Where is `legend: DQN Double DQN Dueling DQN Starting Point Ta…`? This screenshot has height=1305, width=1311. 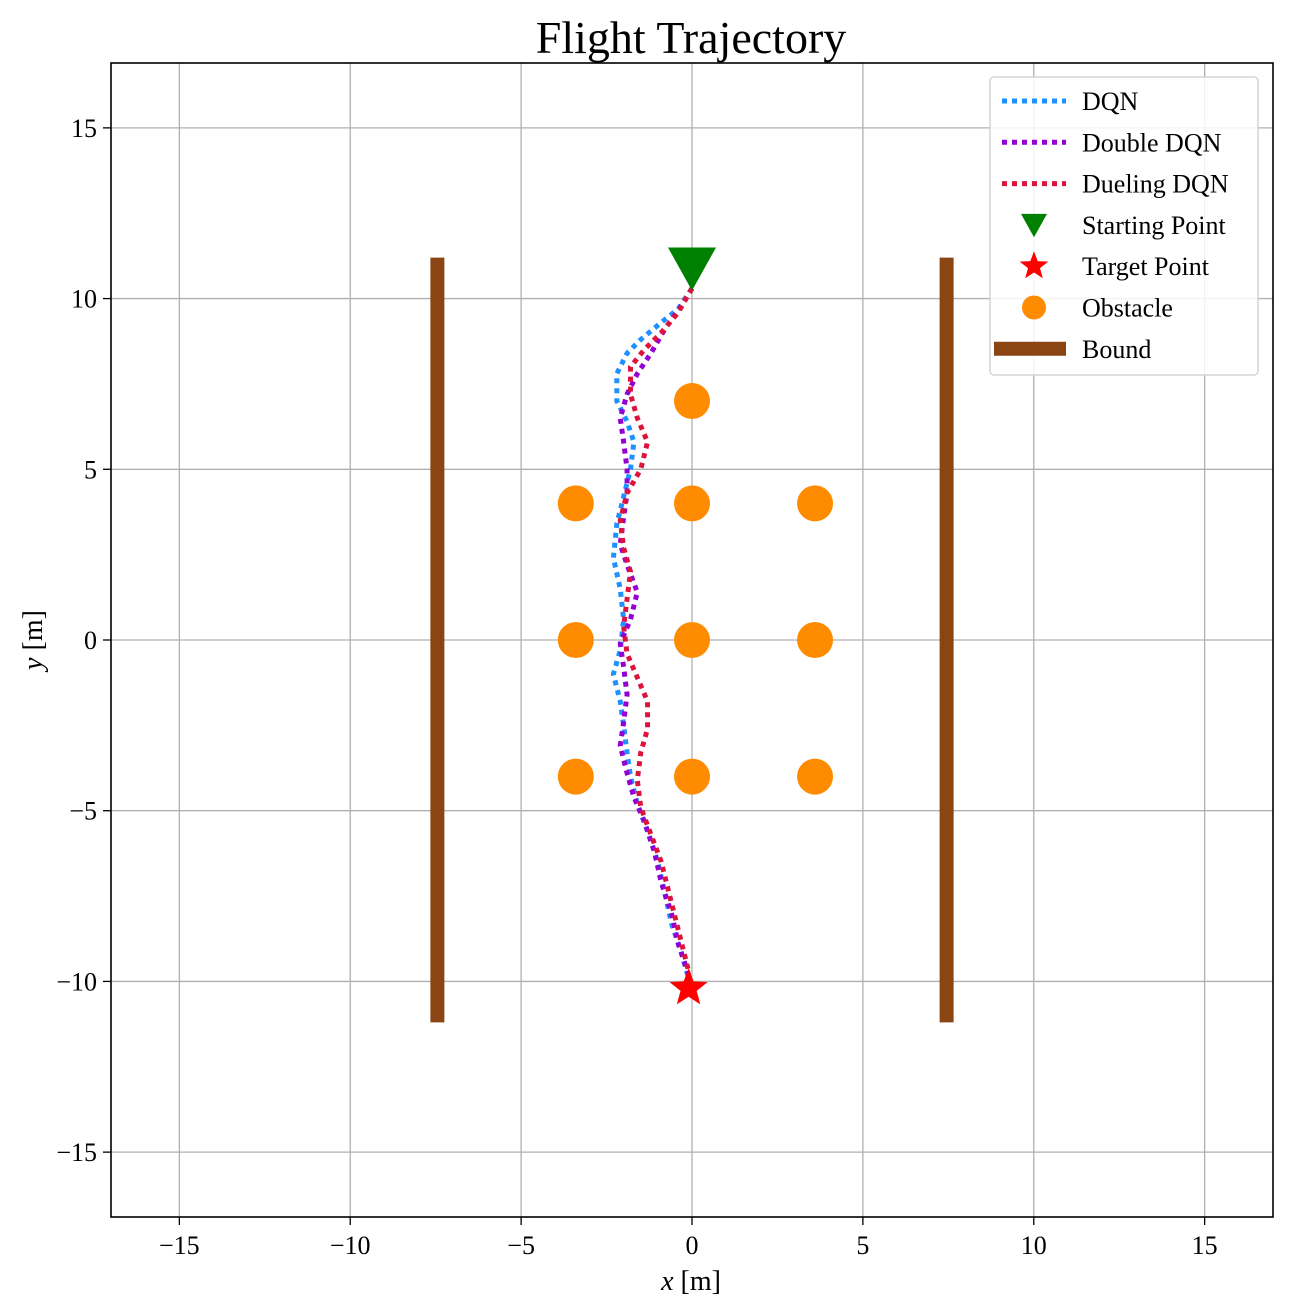 legend: DQN Double DQN Dueling DQN Starting Point Ta… is located at coordinates (1124, 226).